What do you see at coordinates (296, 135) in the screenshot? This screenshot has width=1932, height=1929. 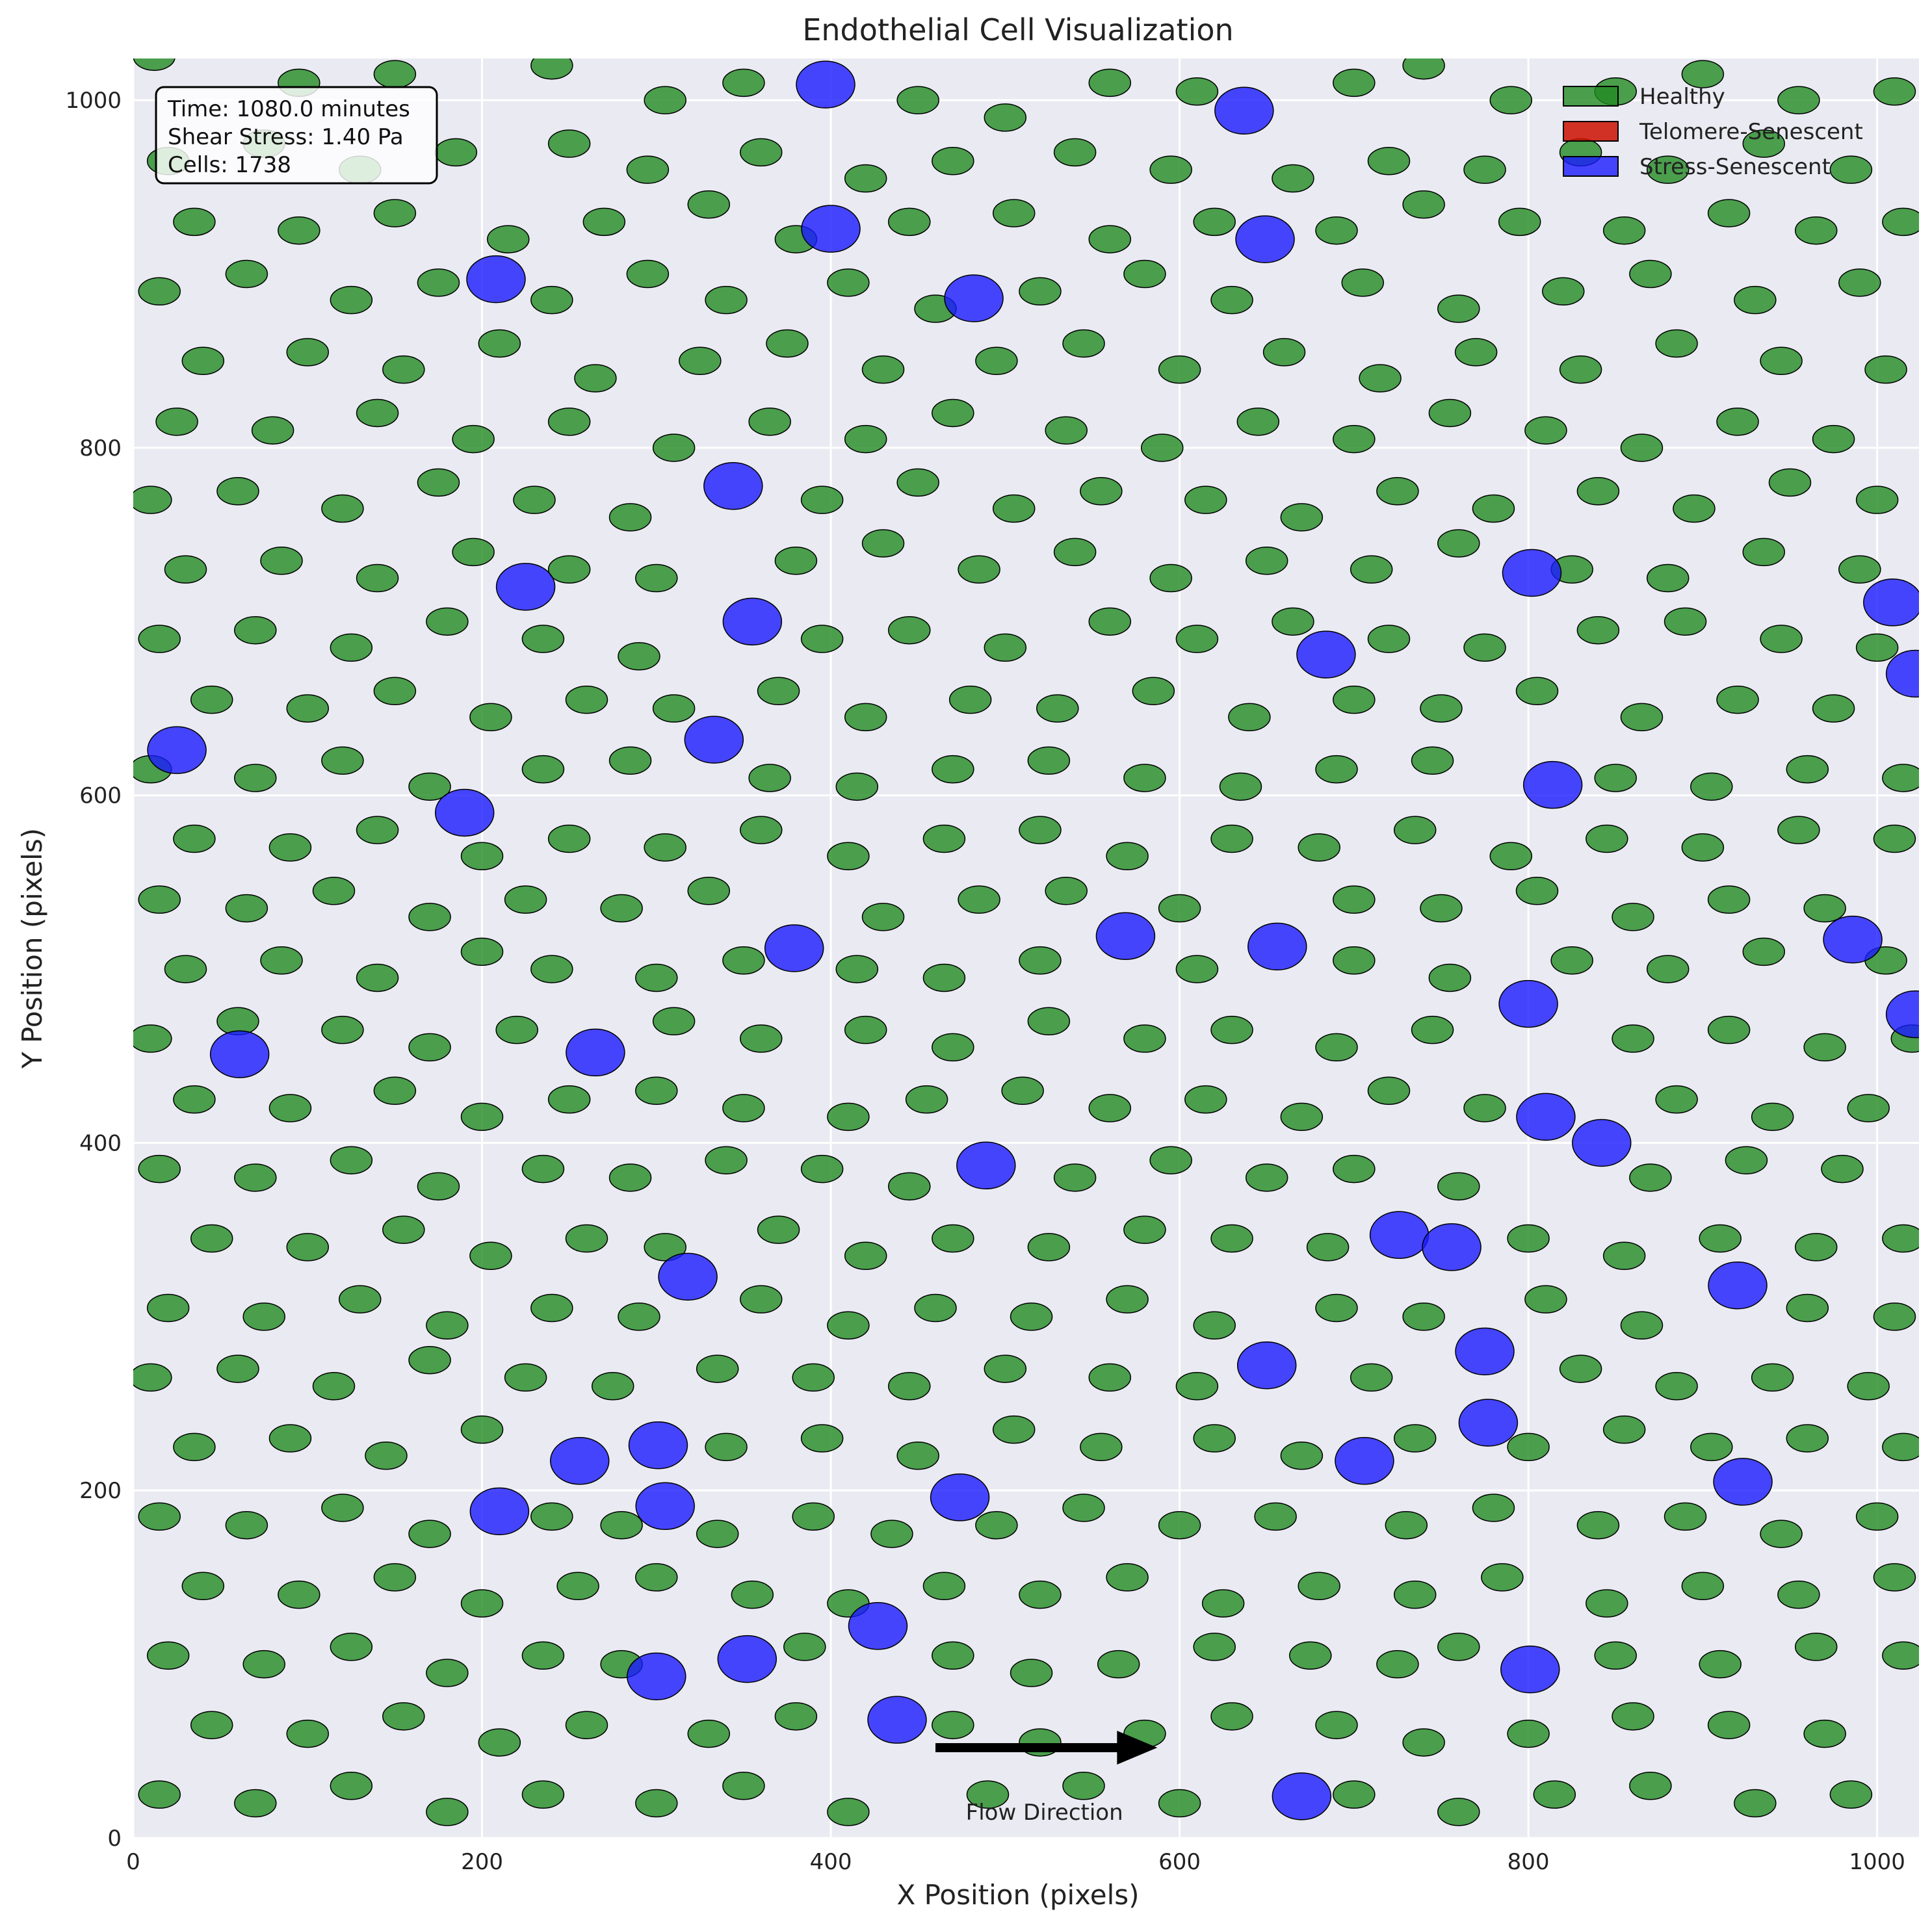 I see `info-box-frame` at bounding box center [296, 135].